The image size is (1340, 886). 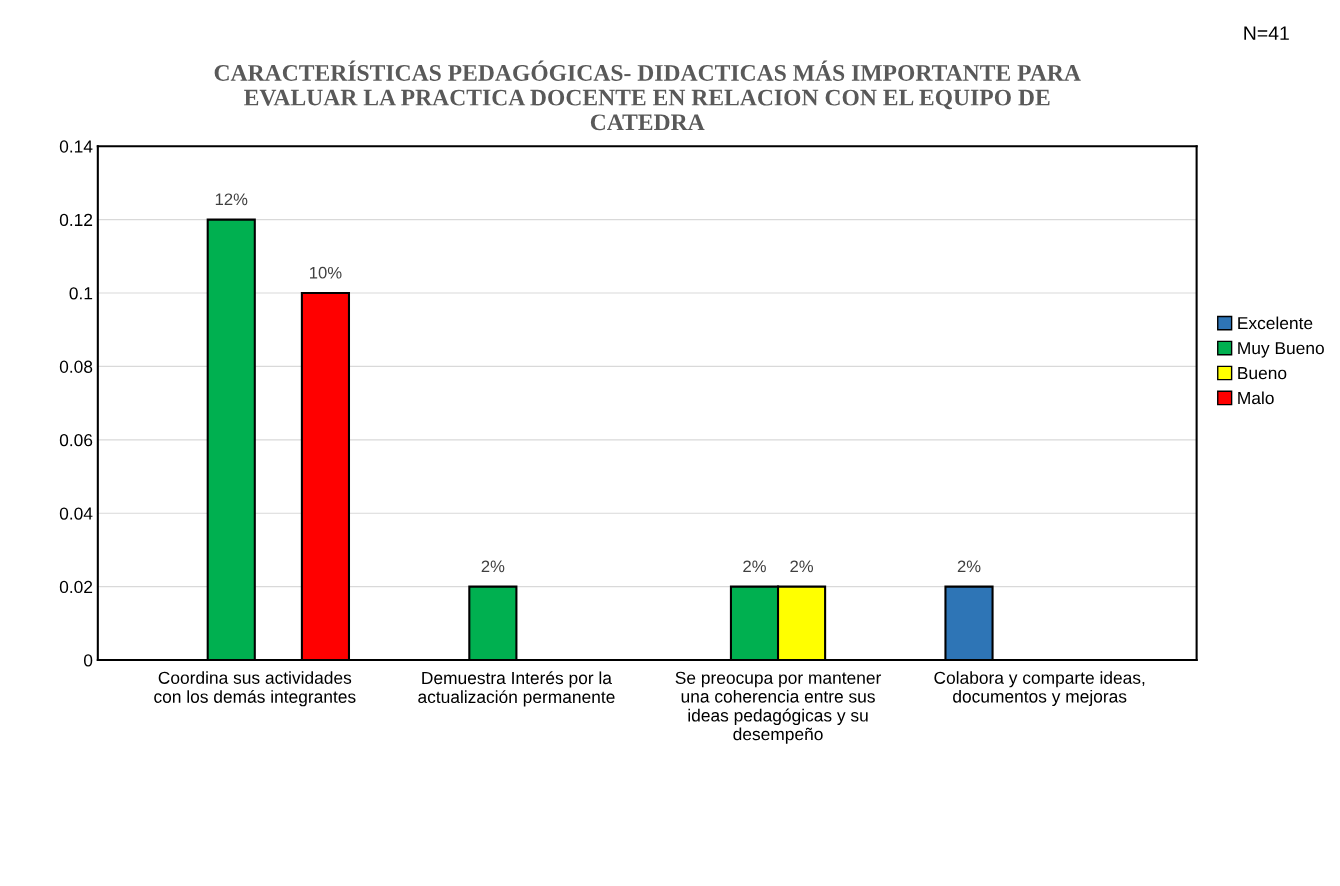 I want to click on y-tick-label: 0.04, so click(x=76, y=513).